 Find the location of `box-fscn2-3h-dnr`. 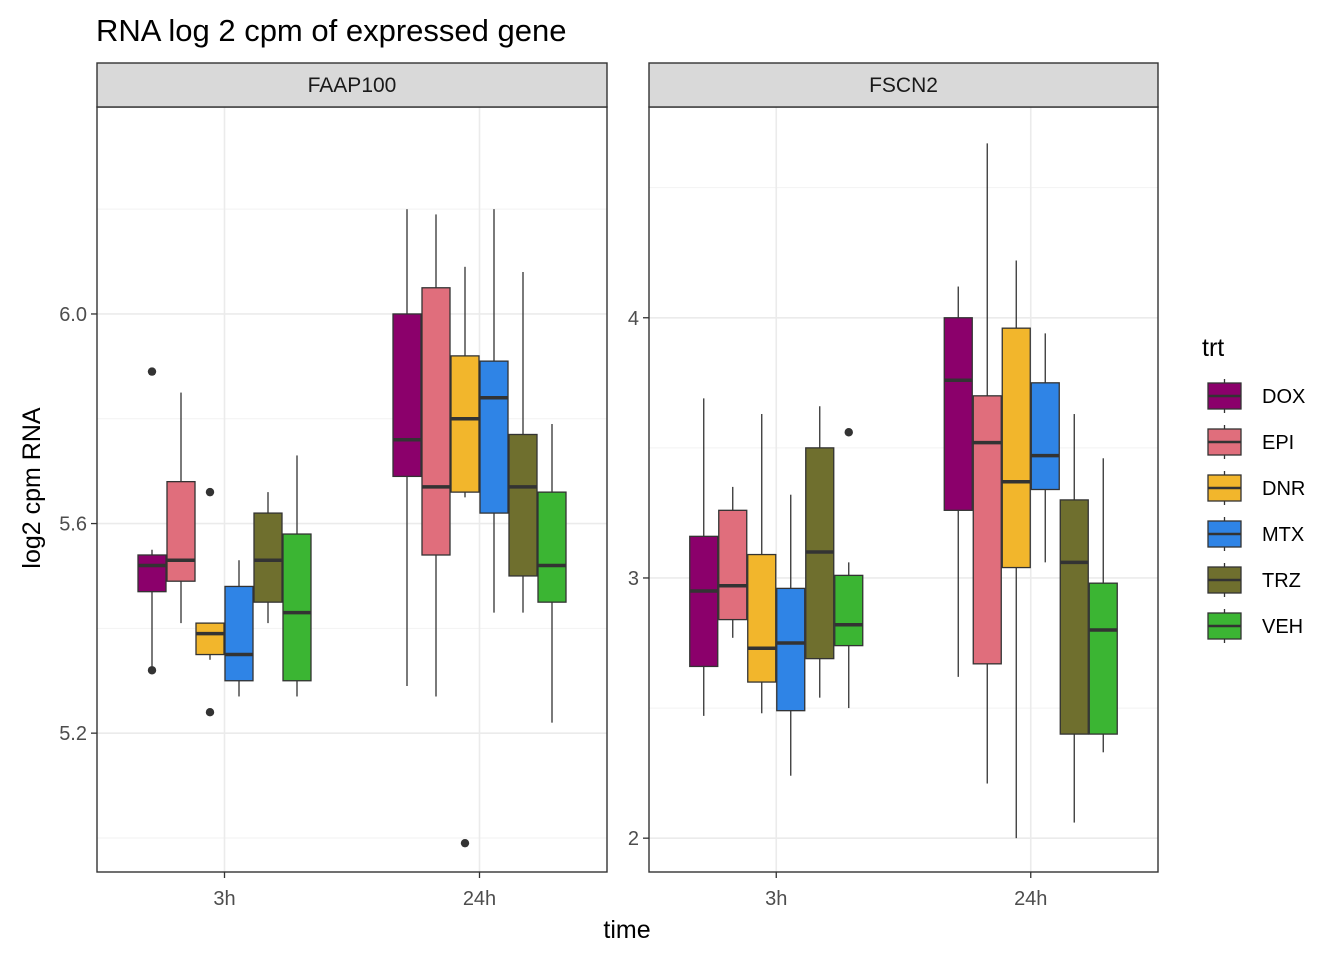

box-fscn2-3h-dnr is located at coordinates (762, 564).